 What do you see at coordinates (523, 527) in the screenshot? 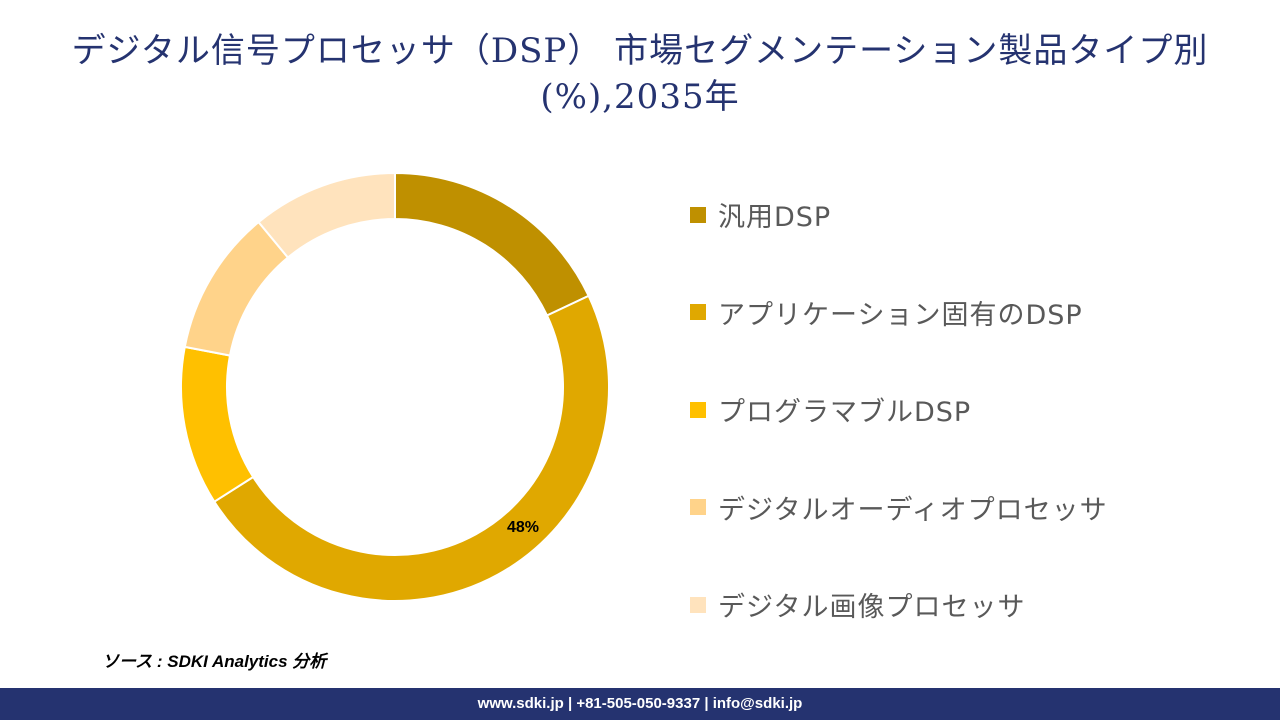
I see `data-label: 48%` at bounding box center [523, 527].